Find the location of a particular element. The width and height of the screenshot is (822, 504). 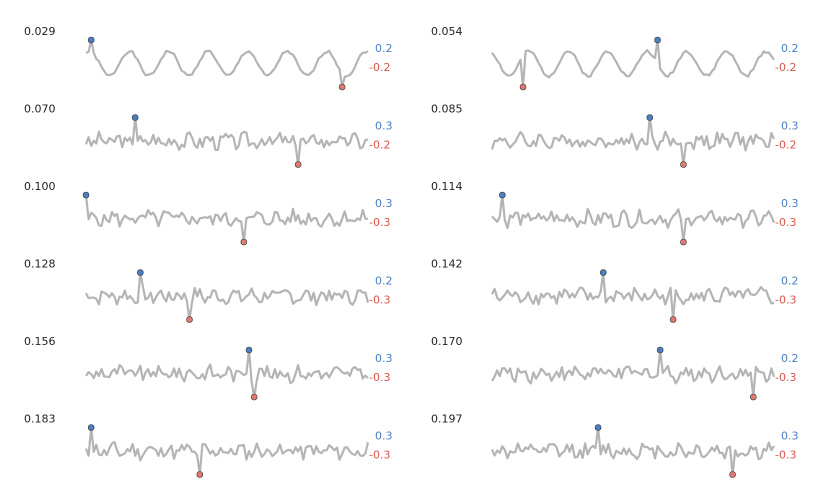

panel-label: 0.142 is located at coordinates (447, 264).